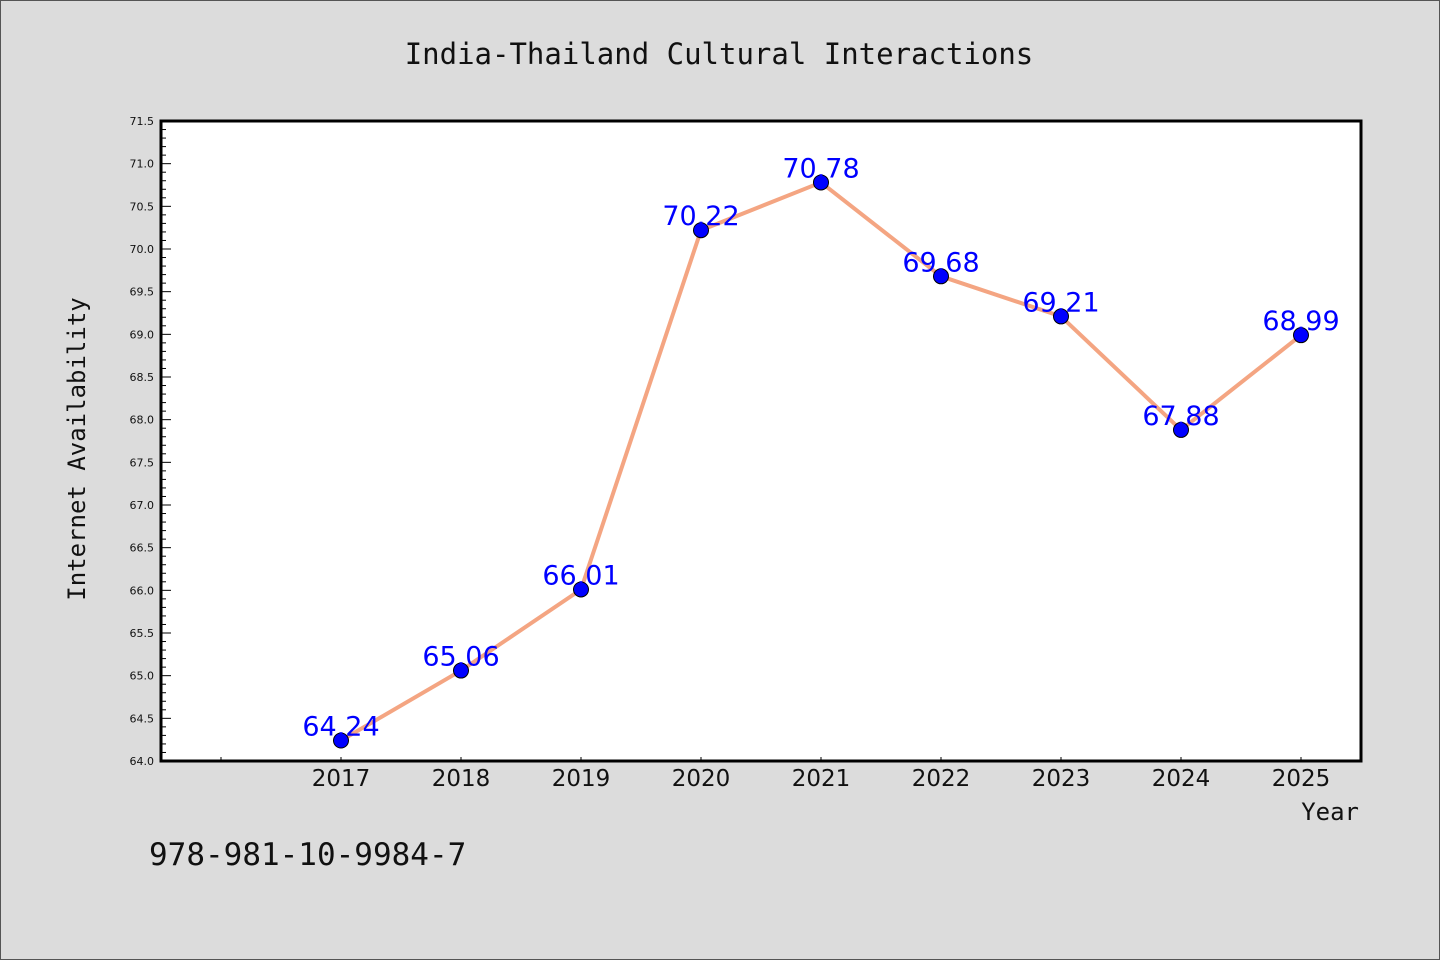 The image size is (1440, 960). I want to click on y-tick-label: 70.0, so click(142, 249).